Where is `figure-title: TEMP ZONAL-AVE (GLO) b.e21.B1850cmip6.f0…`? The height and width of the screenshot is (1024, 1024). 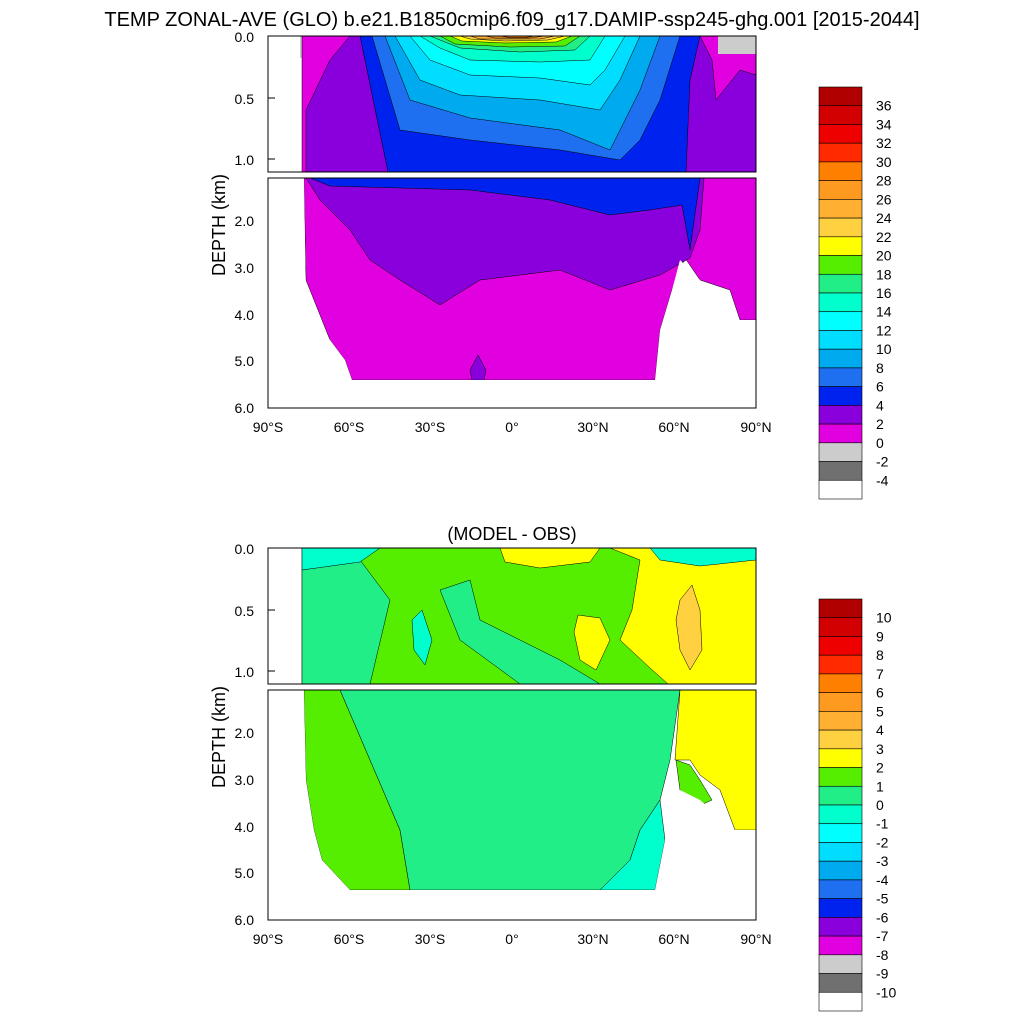 figure-title: TEMP ZONAL-AVE (GLO) b.e21.B1850cmip6.f0… is located at coordinates (511, 20).